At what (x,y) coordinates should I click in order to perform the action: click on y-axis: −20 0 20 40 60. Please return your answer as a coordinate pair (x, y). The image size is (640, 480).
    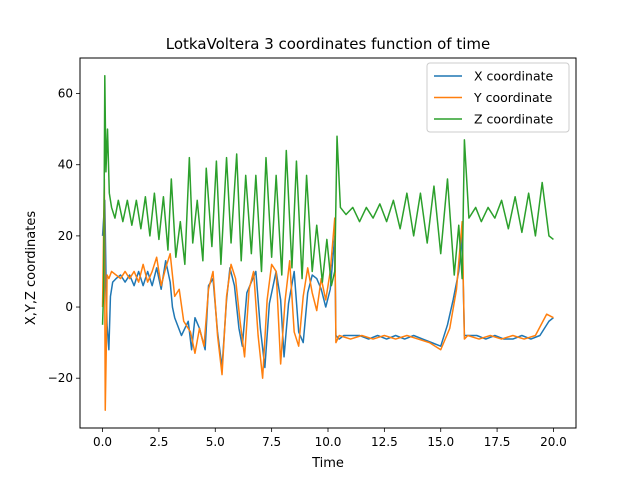
    Looking at the image, I should click on (64, 236).